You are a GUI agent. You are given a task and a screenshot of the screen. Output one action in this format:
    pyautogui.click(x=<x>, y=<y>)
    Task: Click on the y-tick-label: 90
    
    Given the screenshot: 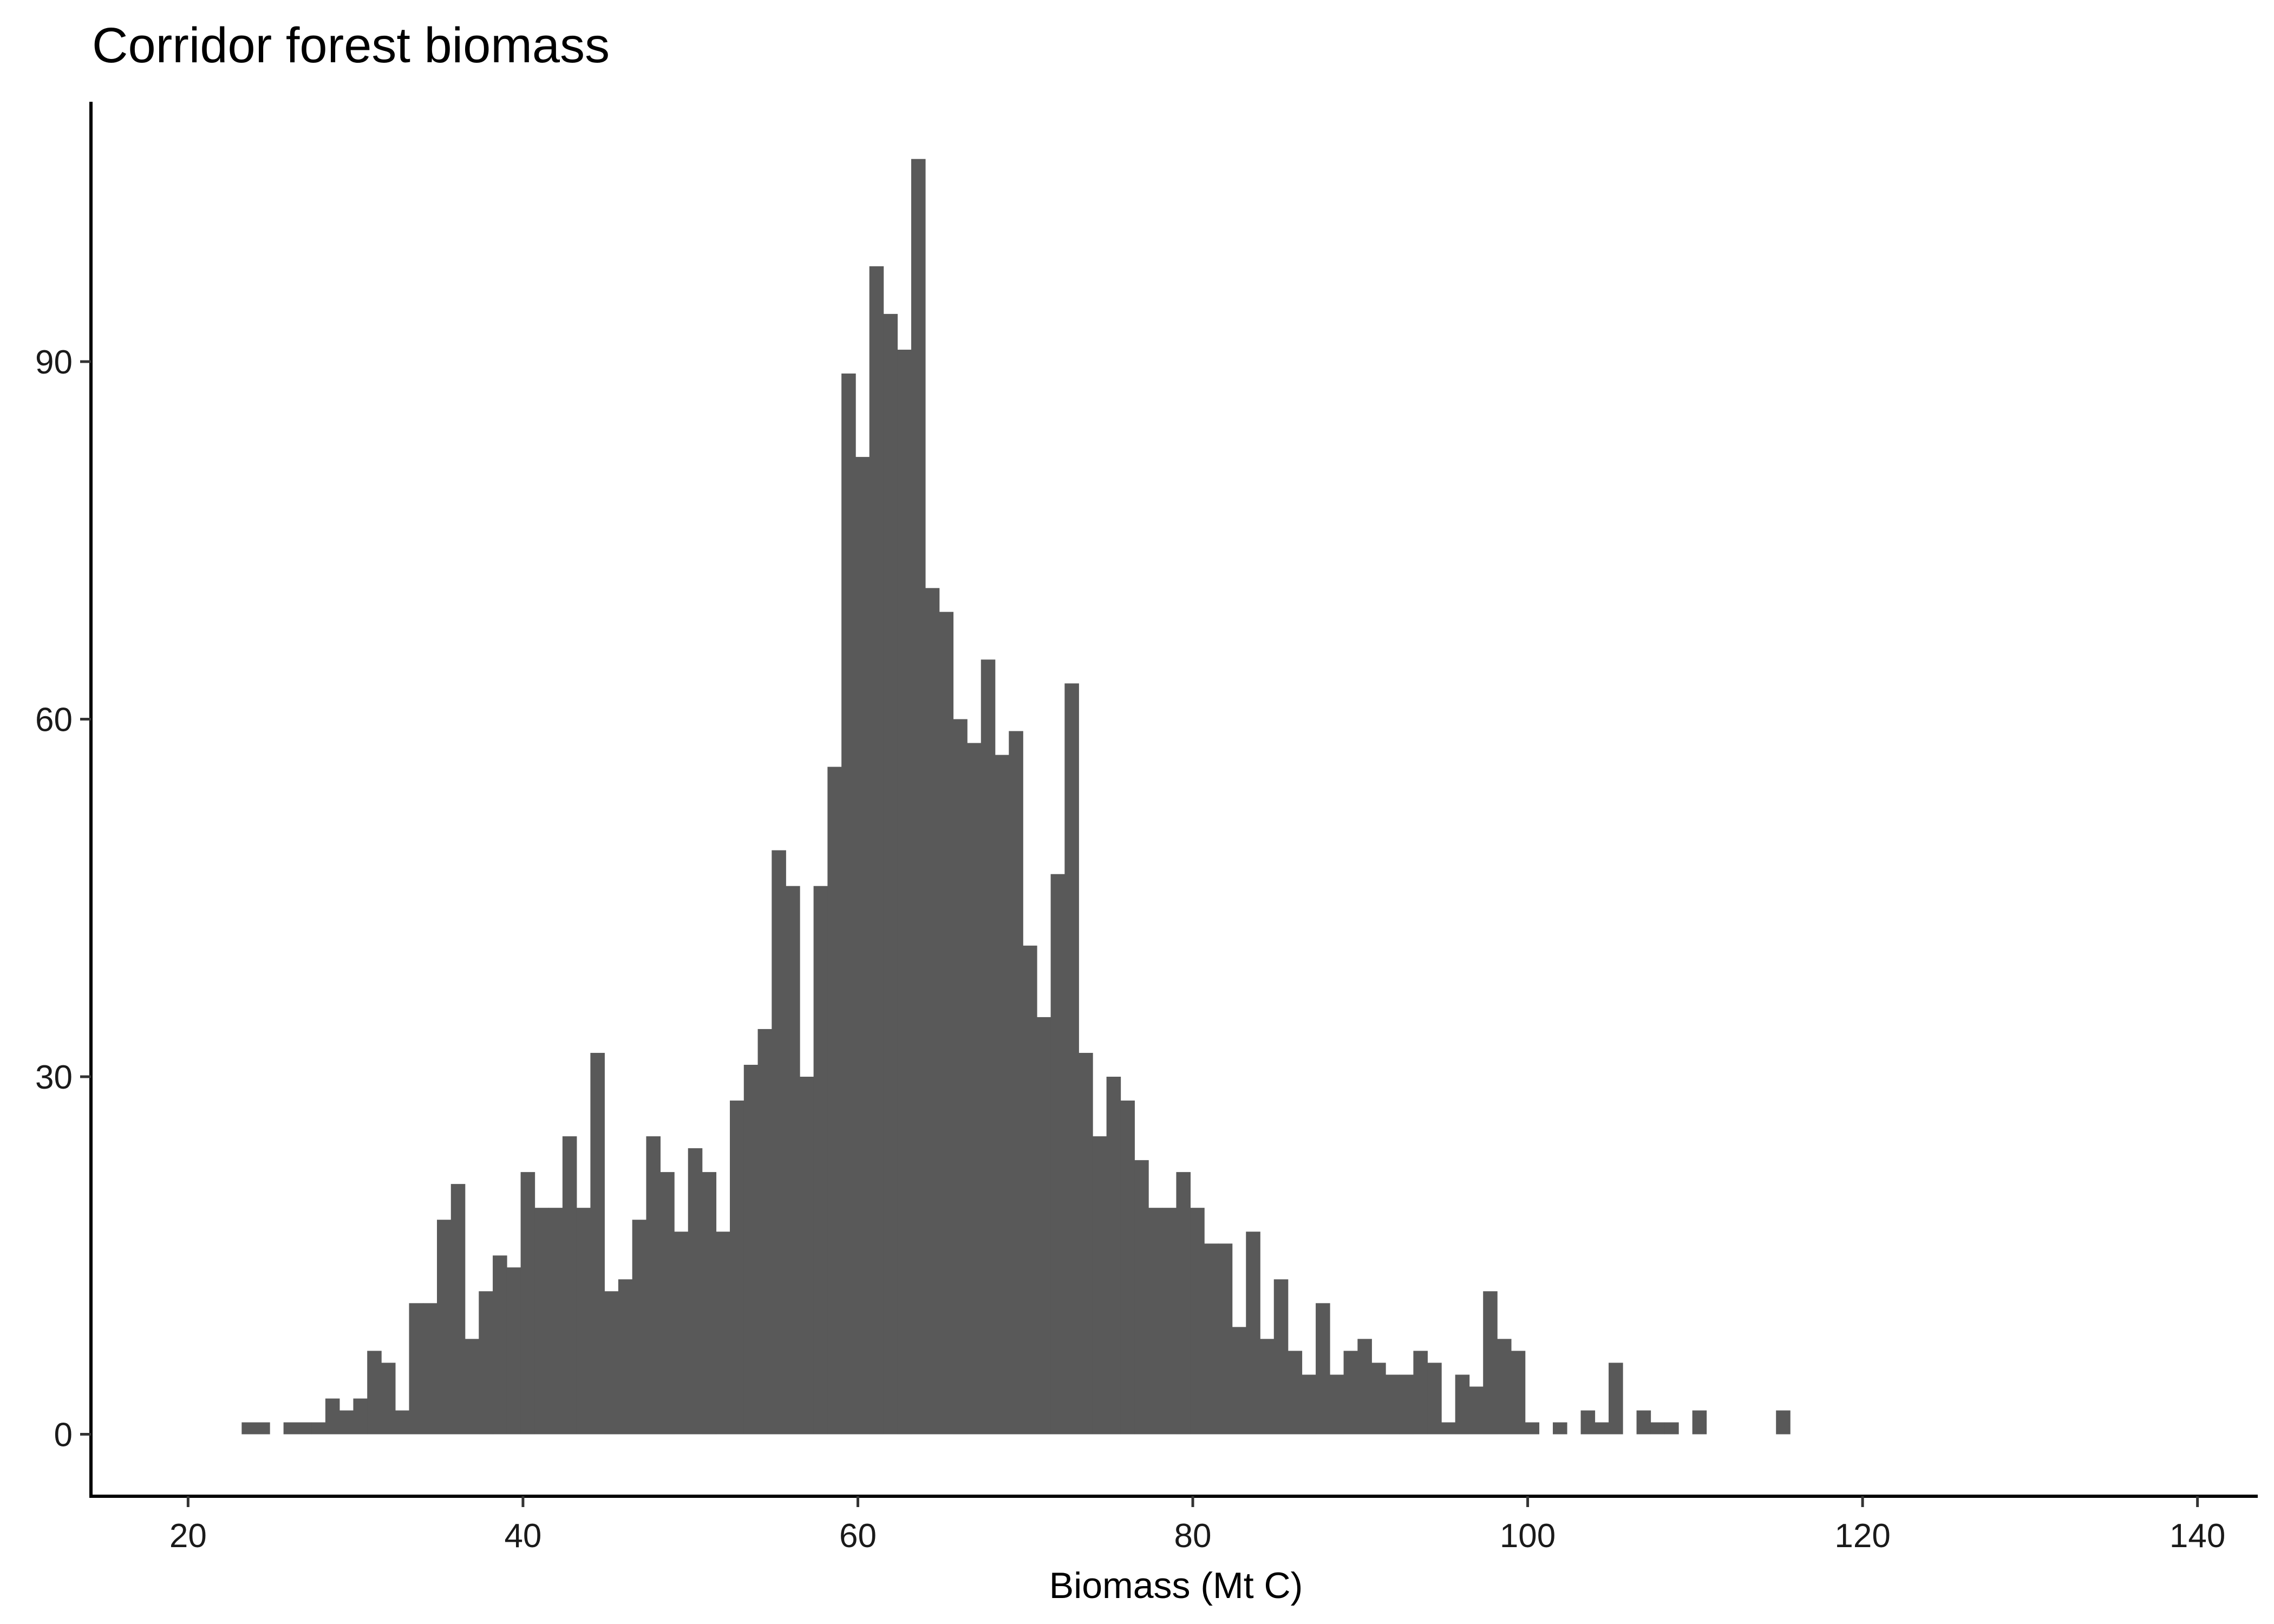 What is the action you would take?
    pyautogui.click(x=54, y=363)
    